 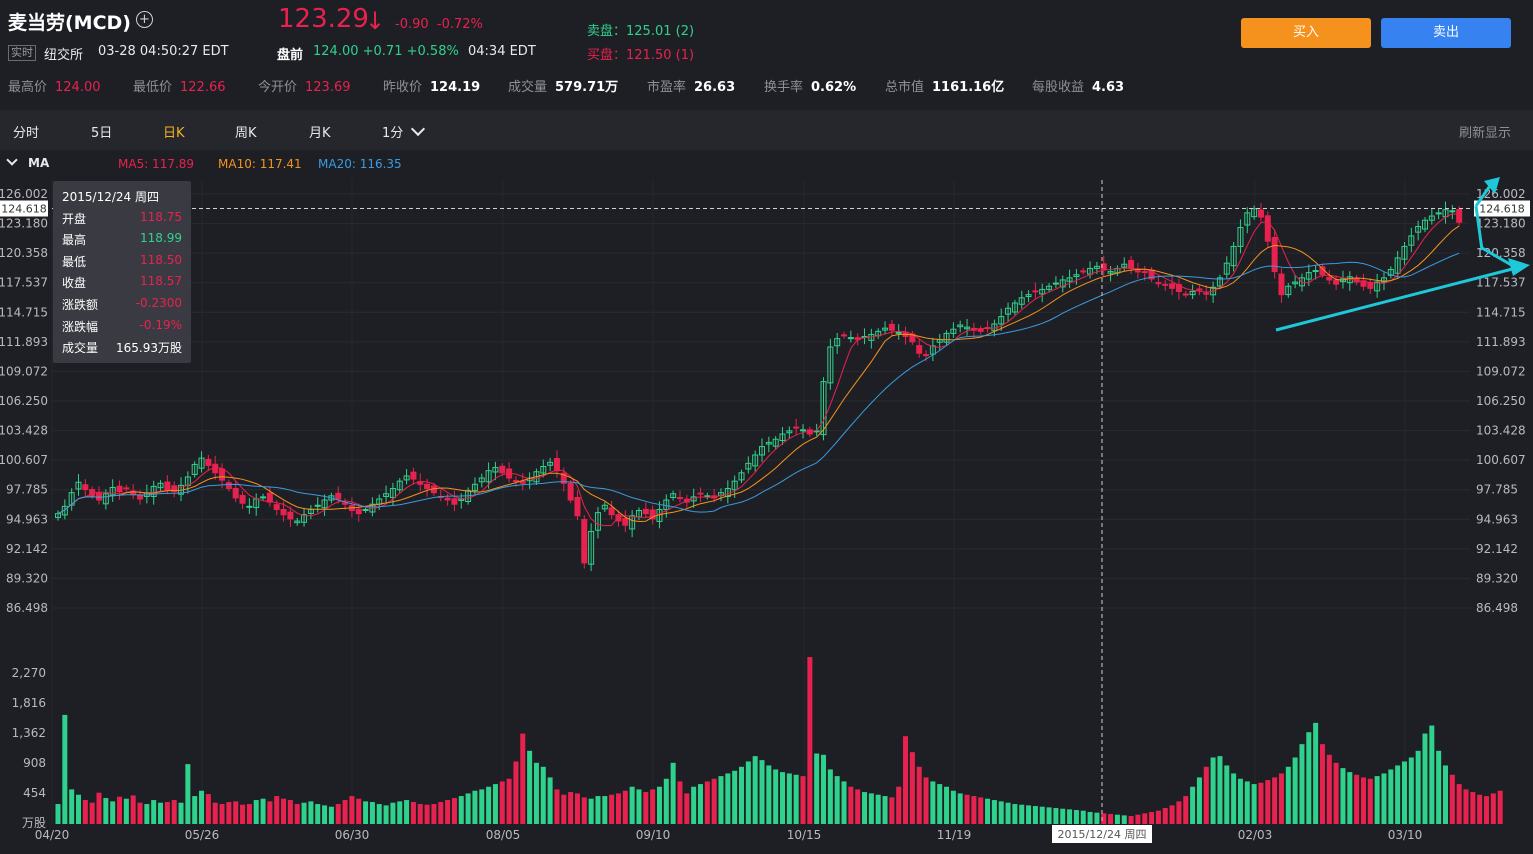 What do you see at coordinates (1102, 834) in the screenshot?
I see `crosshair-date-box` at bounding box center [1102, 834].